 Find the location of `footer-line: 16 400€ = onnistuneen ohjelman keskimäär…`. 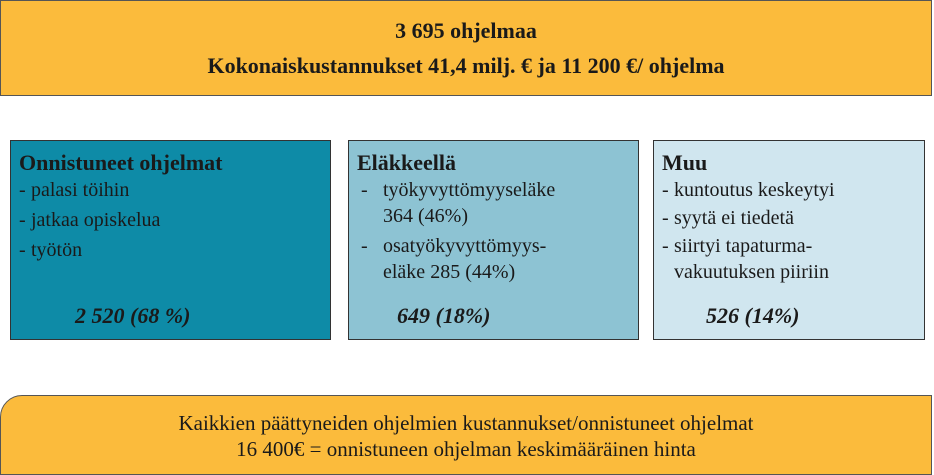

footer-line: 16 400€ = onnistuneen ohjelman keskimäär… is located at coordinates (466, 449).